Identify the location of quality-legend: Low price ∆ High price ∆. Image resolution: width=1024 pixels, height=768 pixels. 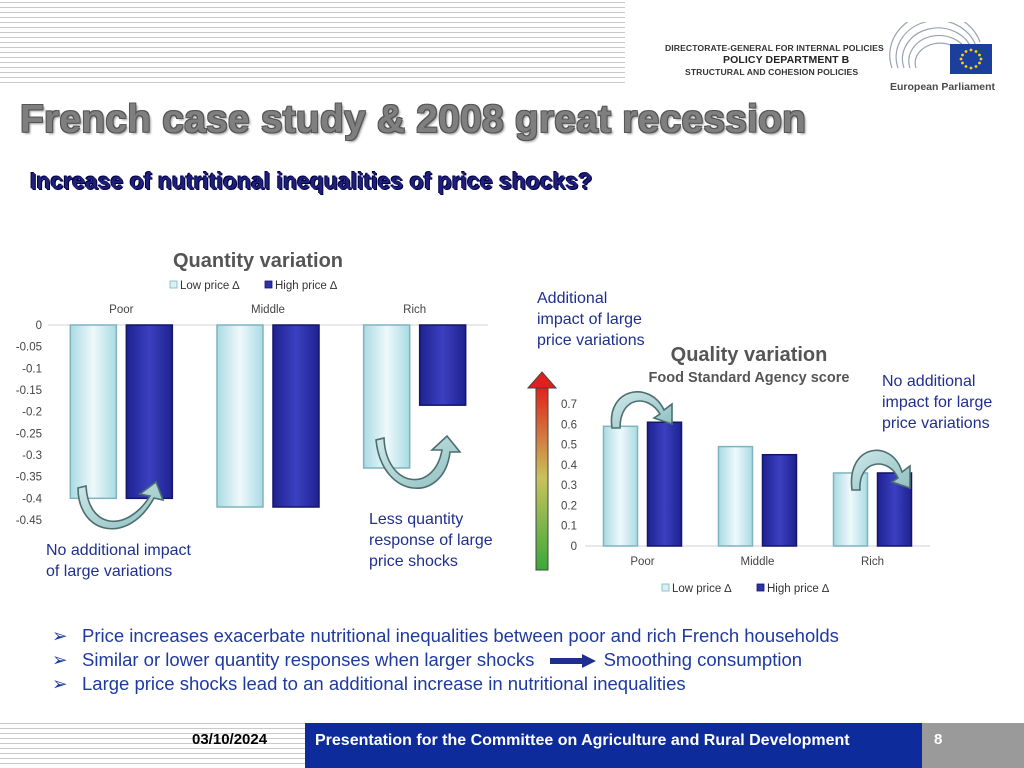
(745, 589).